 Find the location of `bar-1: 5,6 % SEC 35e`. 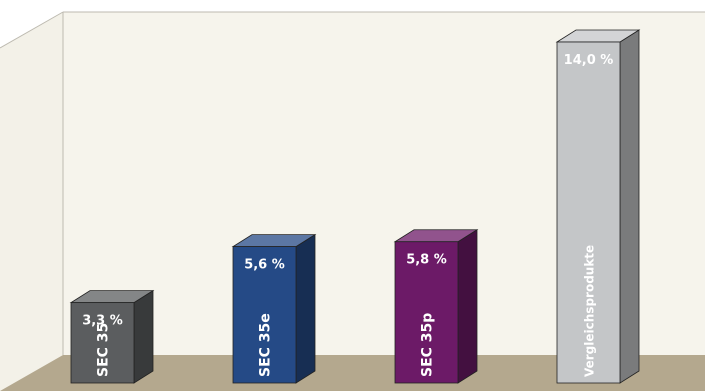

bar-1: 5,6 % SEC 35e is located at coordinates (274, 308).